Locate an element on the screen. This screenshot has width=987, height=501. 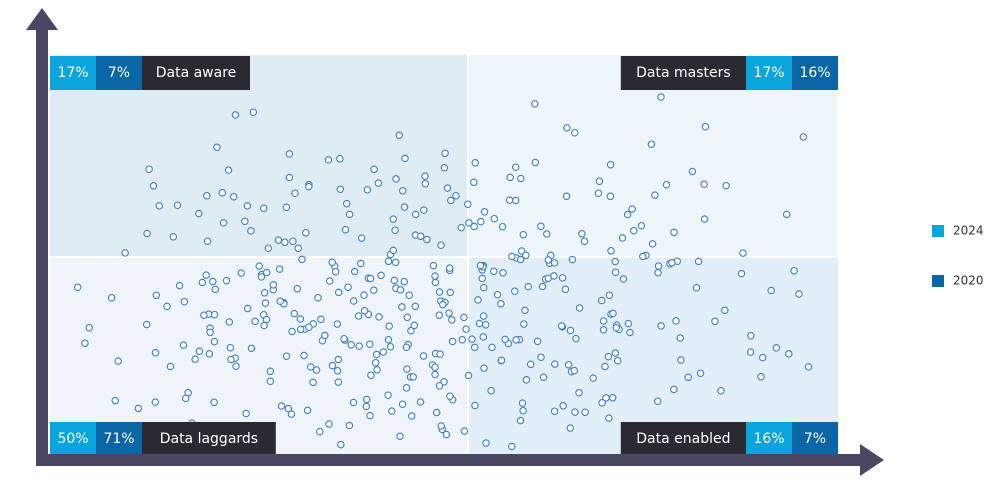
value-label: 16% is located at coordinates (768, 439).